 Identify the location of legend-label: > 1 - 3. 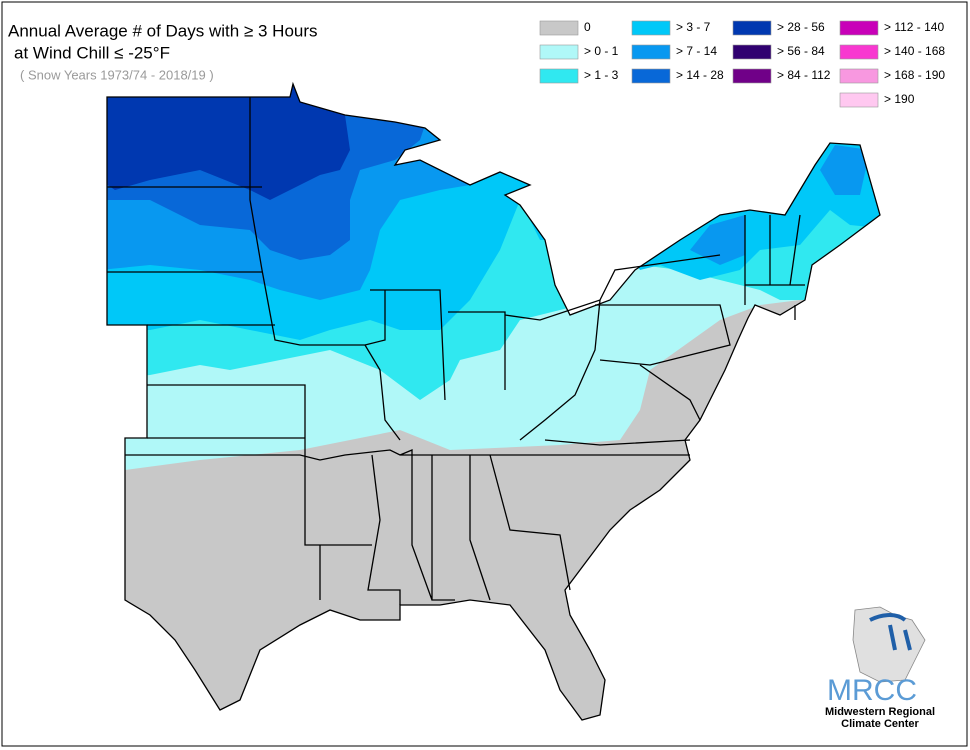
(601, 75).